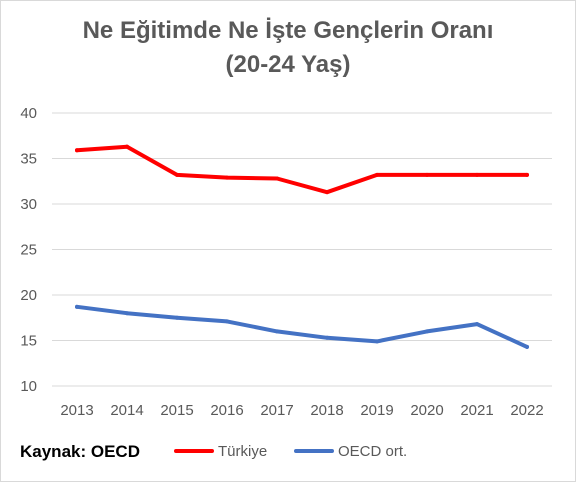 The image size is (576, 482). What do you see at coordinates (527, 174) in the screenshot?
I see `data-point-0-2022` at bounding box center [527, 174].